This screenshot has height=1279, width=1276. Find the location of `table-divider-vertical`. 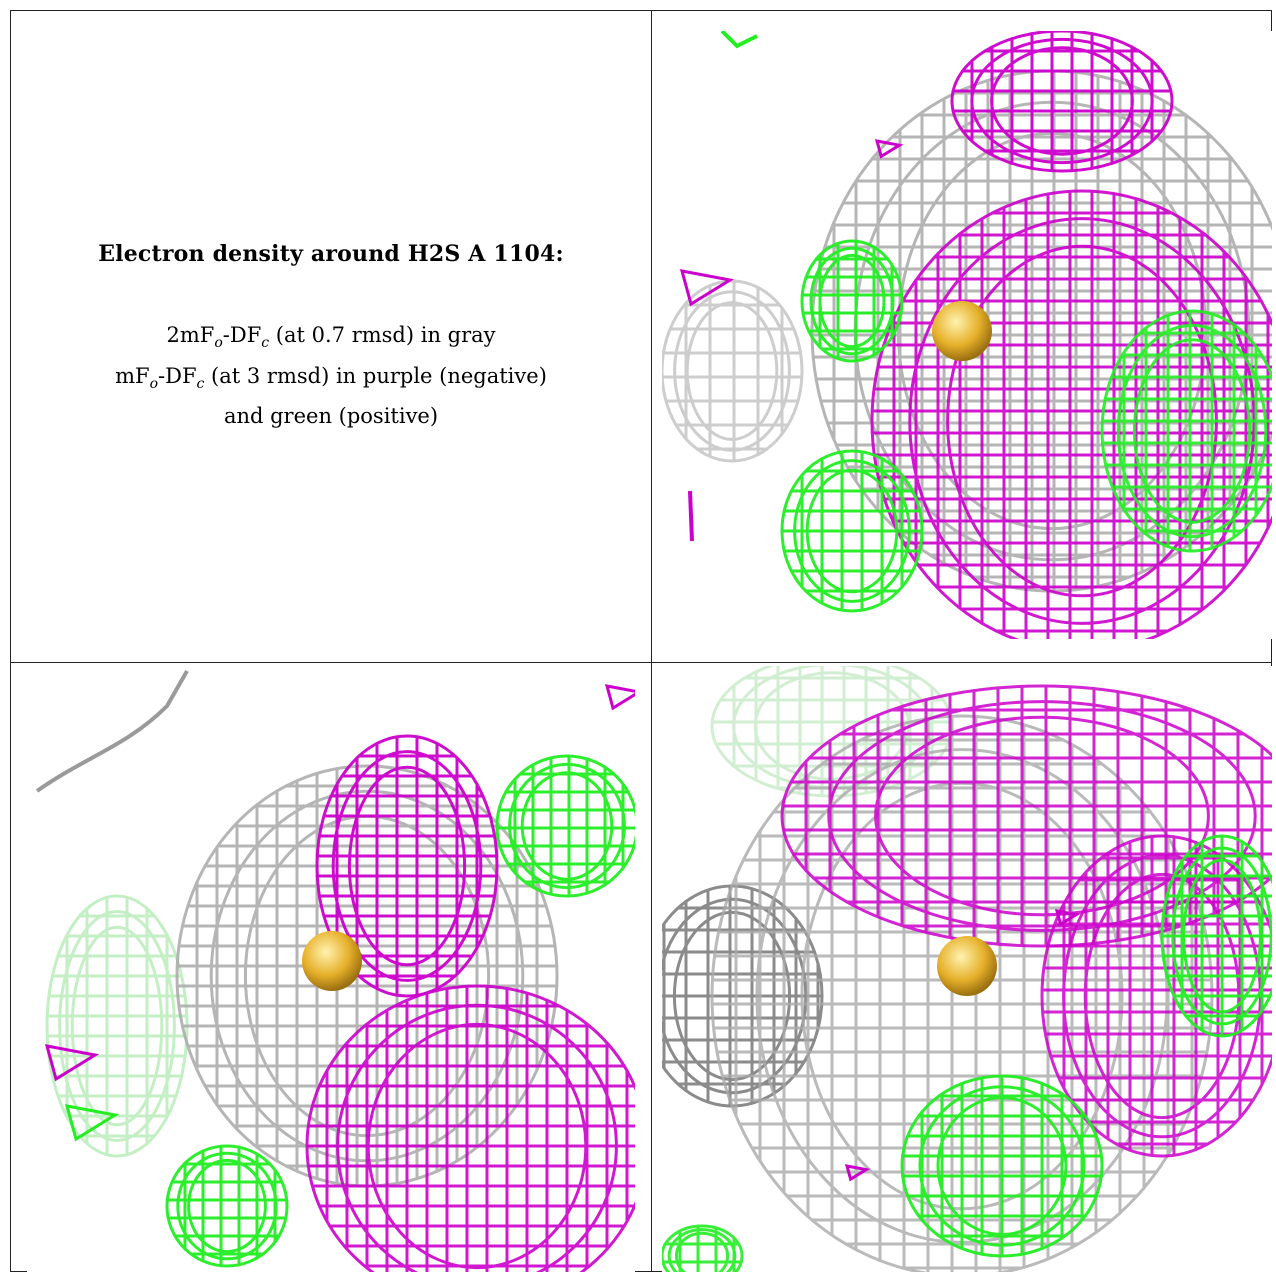

table-divider-vertical is located at coordinates (651, 641).